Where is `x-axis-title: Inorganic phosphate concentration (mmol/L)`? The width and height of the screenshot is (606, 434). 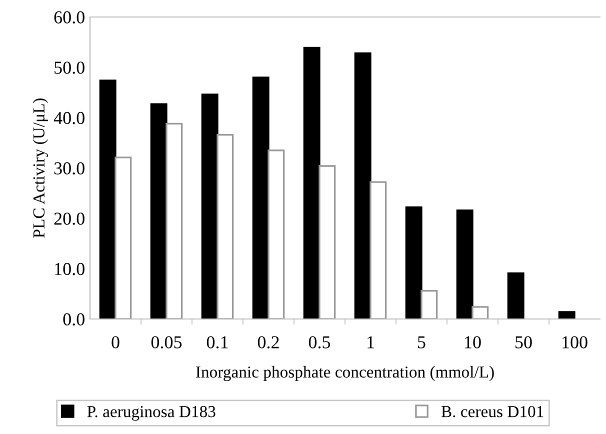 x-axis-title: Inorganic phosphate concentration (mmol/L) is located at coordinates (345, 374).